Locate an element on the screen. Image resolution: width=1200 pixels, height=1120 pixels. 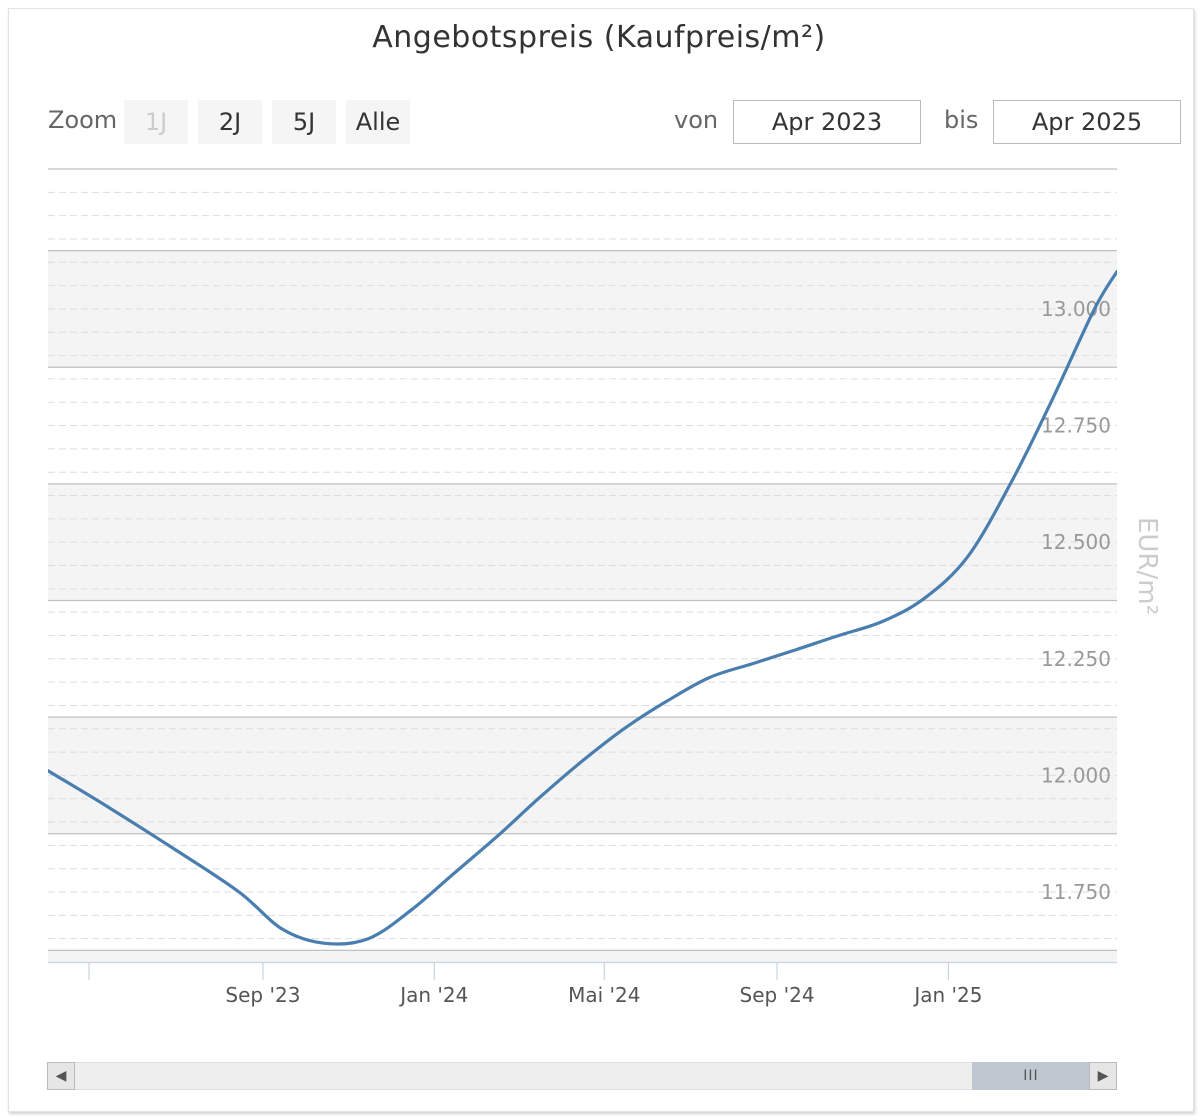
triangle-left-icon: ◀ is located at coordinates (61, 1076).